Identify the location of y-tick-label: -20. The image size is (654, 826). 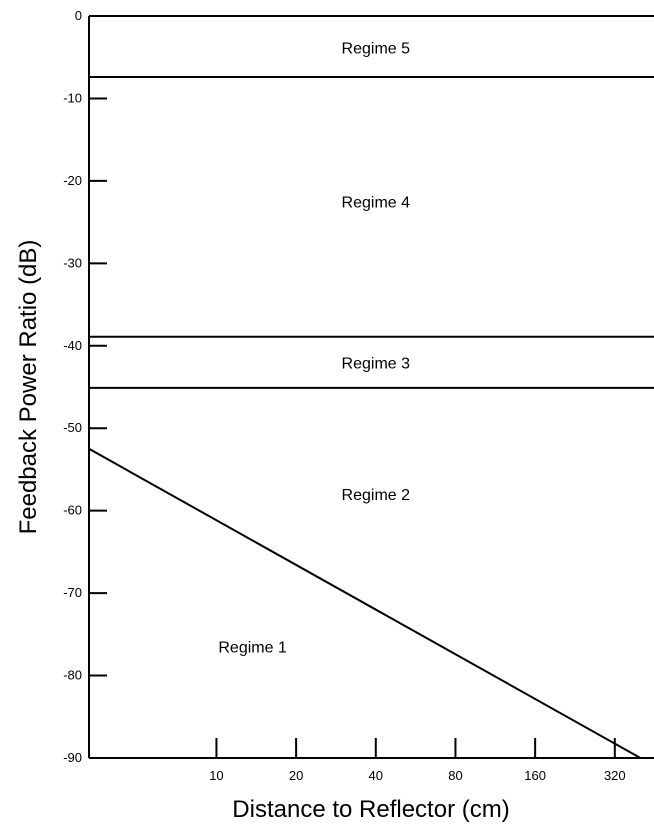
(72, 180).